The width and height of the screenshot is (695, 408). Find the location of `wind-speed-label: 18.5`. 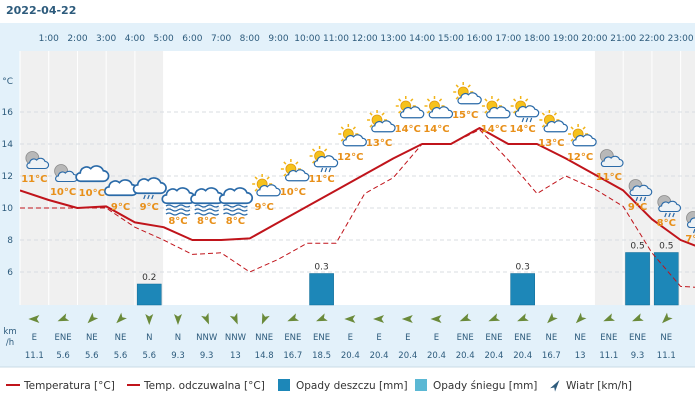

wind-speed-label: 18.5 is located at coordinates (321, 356).